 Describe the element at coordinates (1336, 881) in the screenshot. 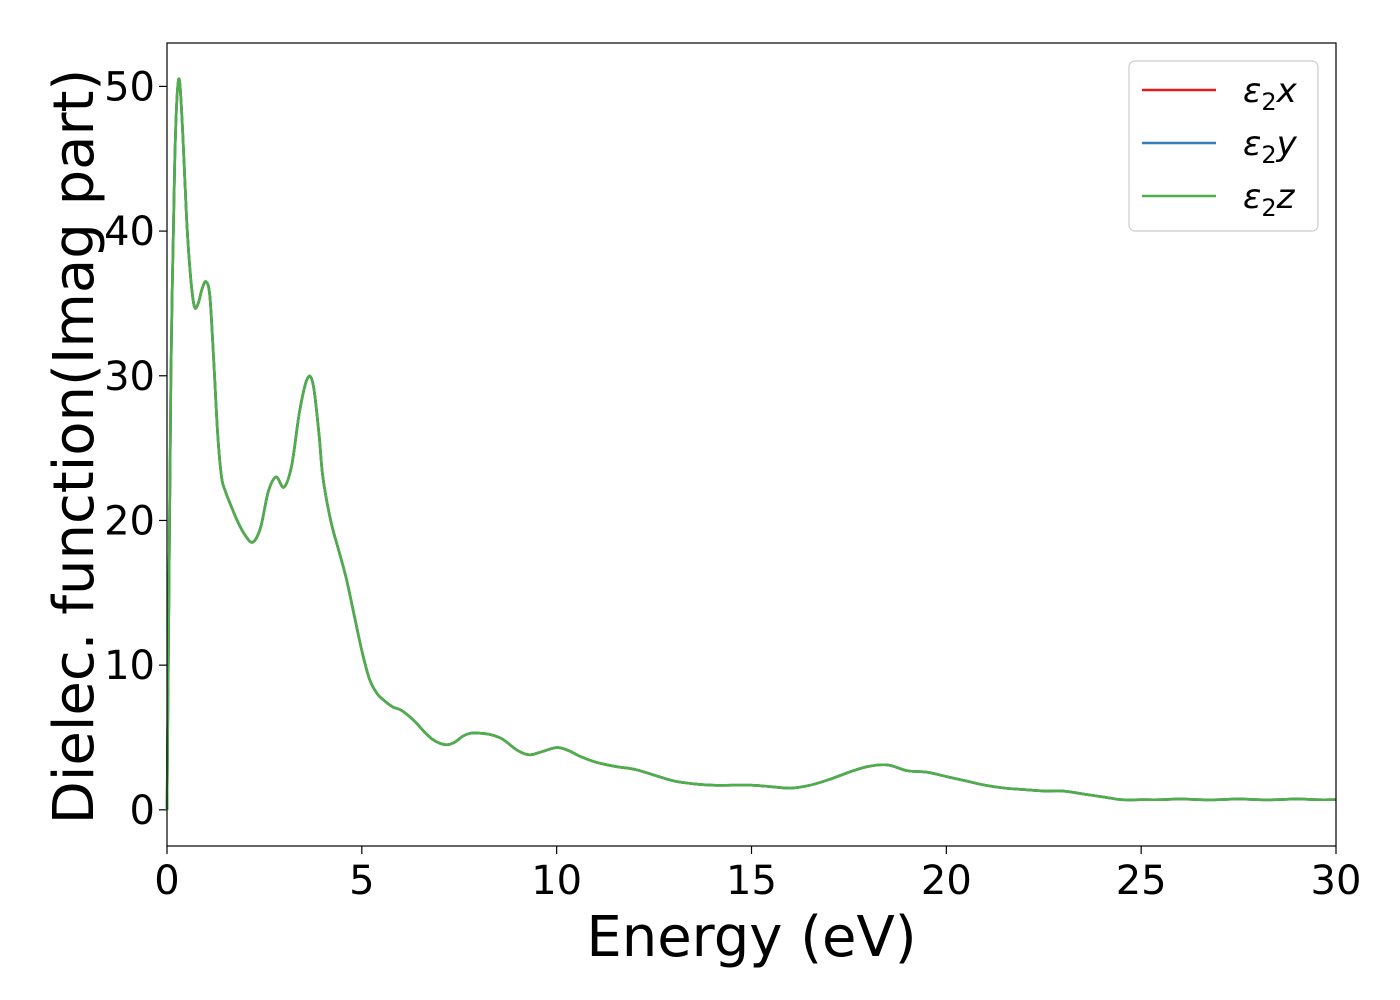

I see `x-tick-label: 30` at that location.